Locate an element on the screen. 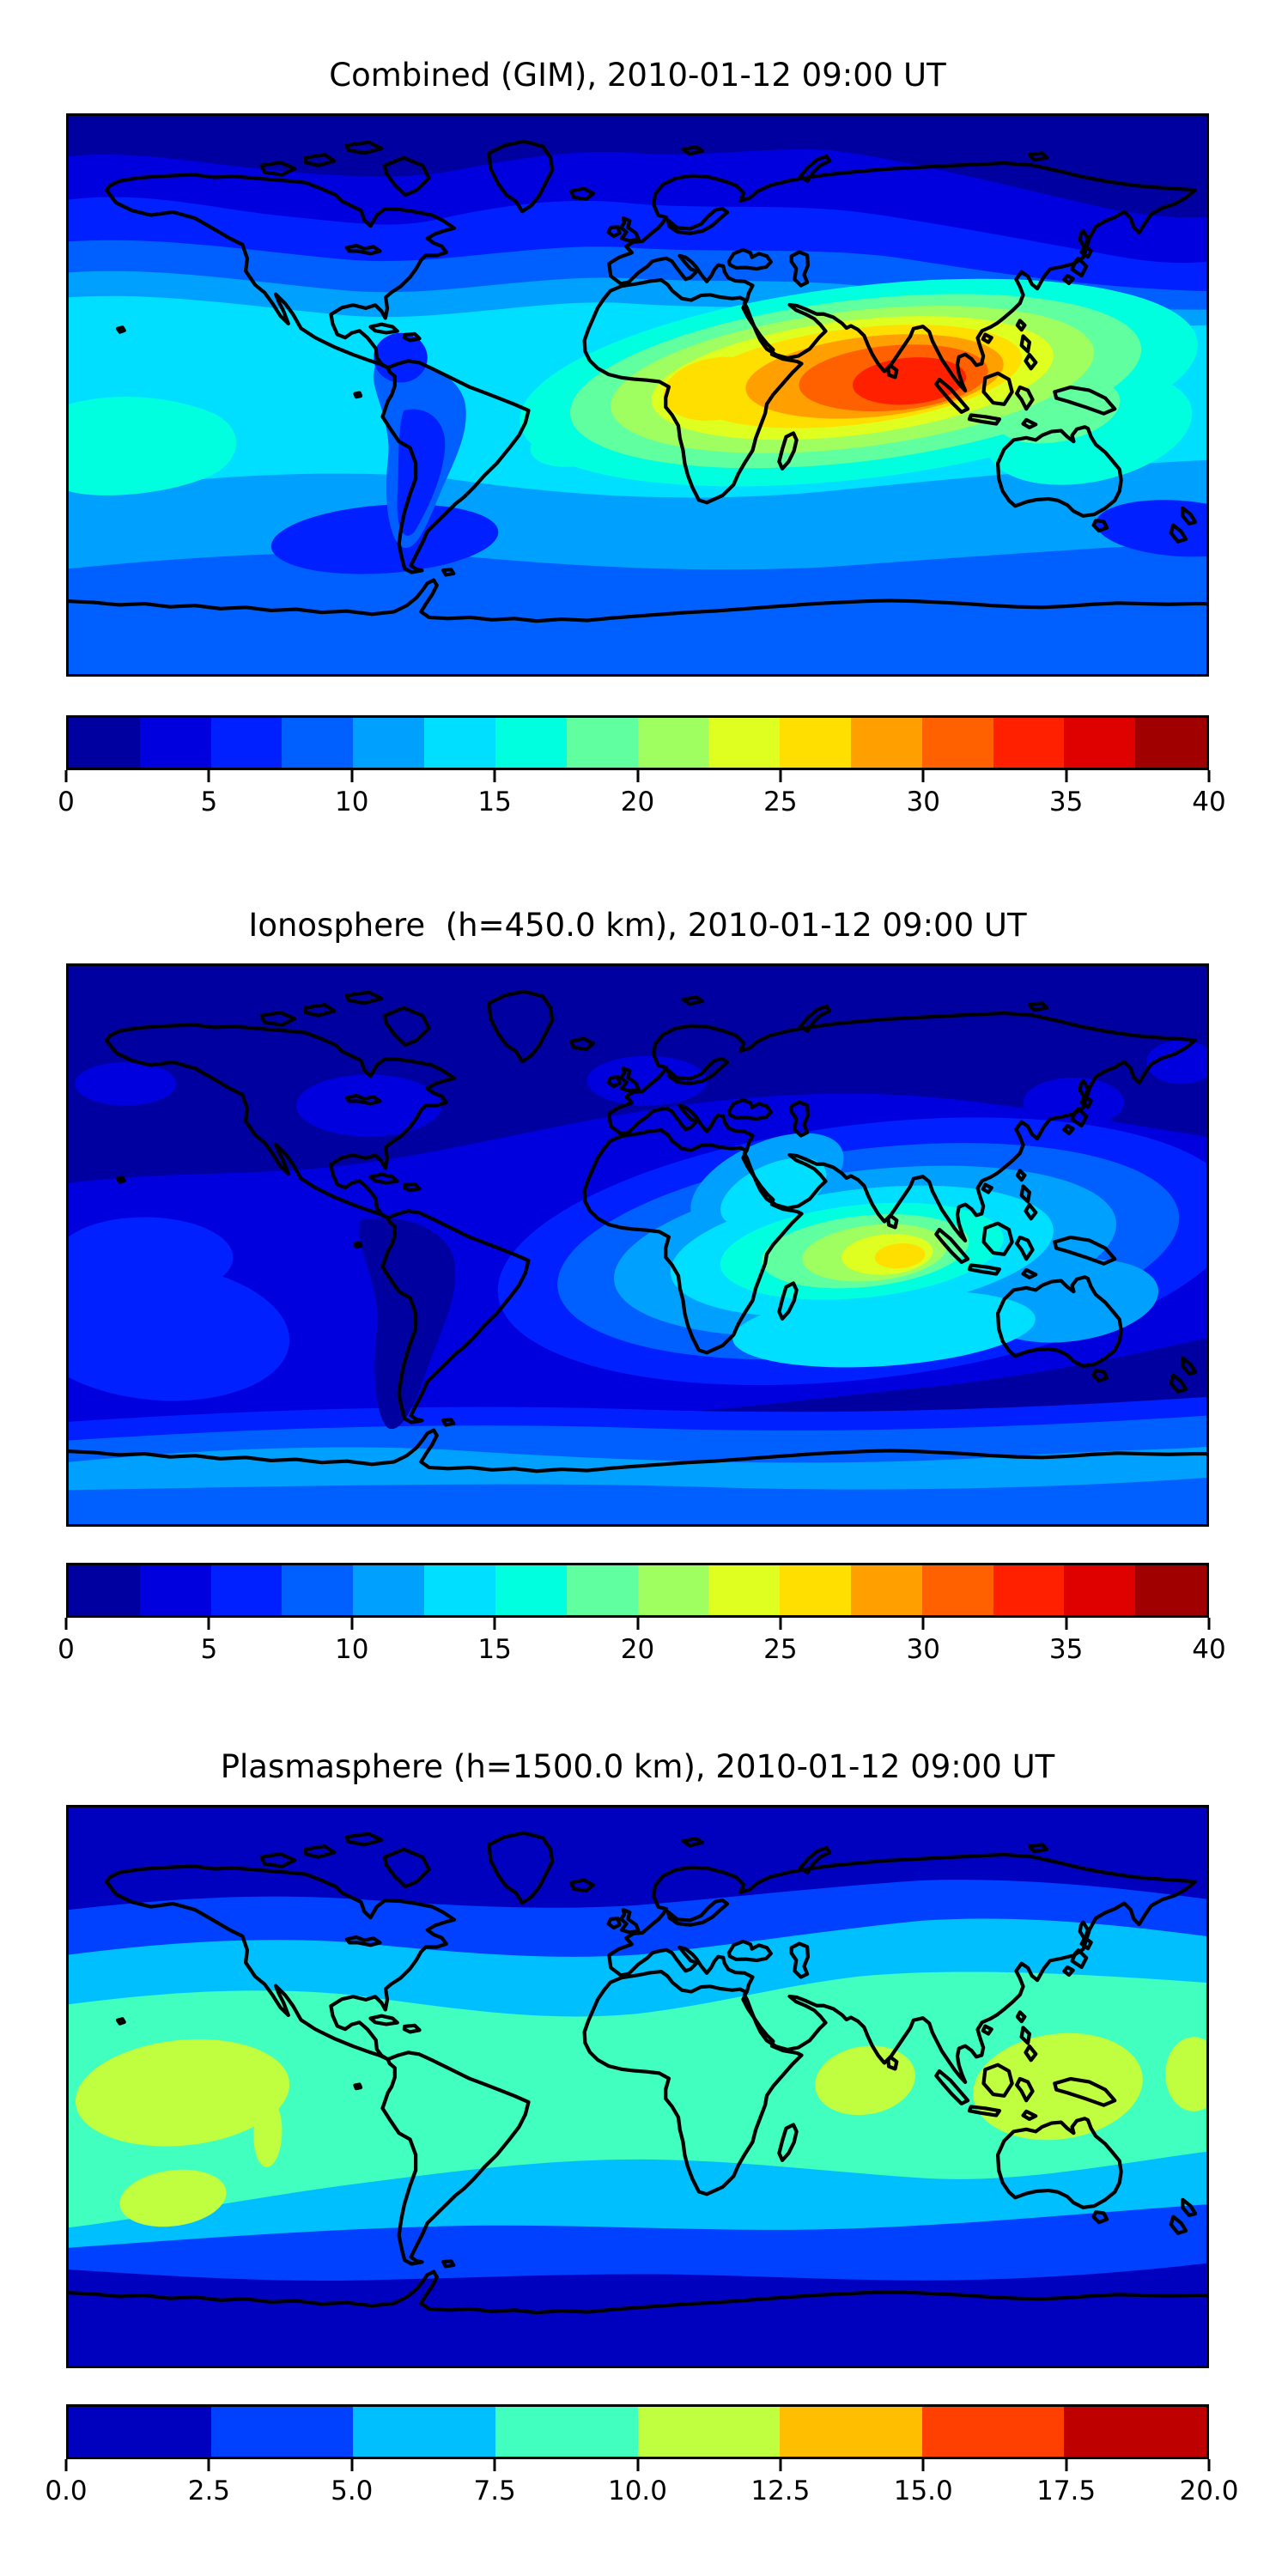  colorbar-tick-label: 25 is located at coordinates (781, 1649).